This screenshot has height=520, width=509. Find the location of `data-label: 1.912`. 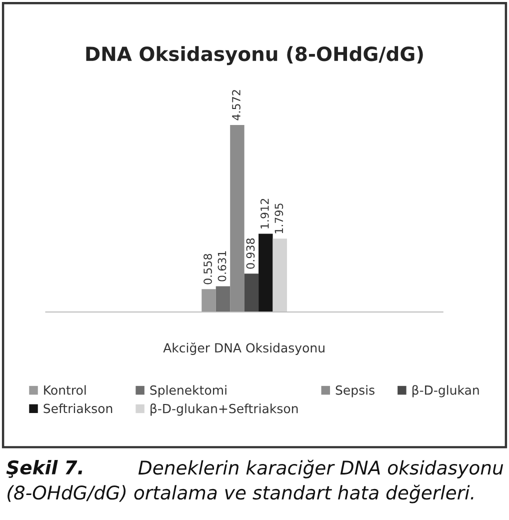

data-label: 1.912 is located at coordinates (264, 213).